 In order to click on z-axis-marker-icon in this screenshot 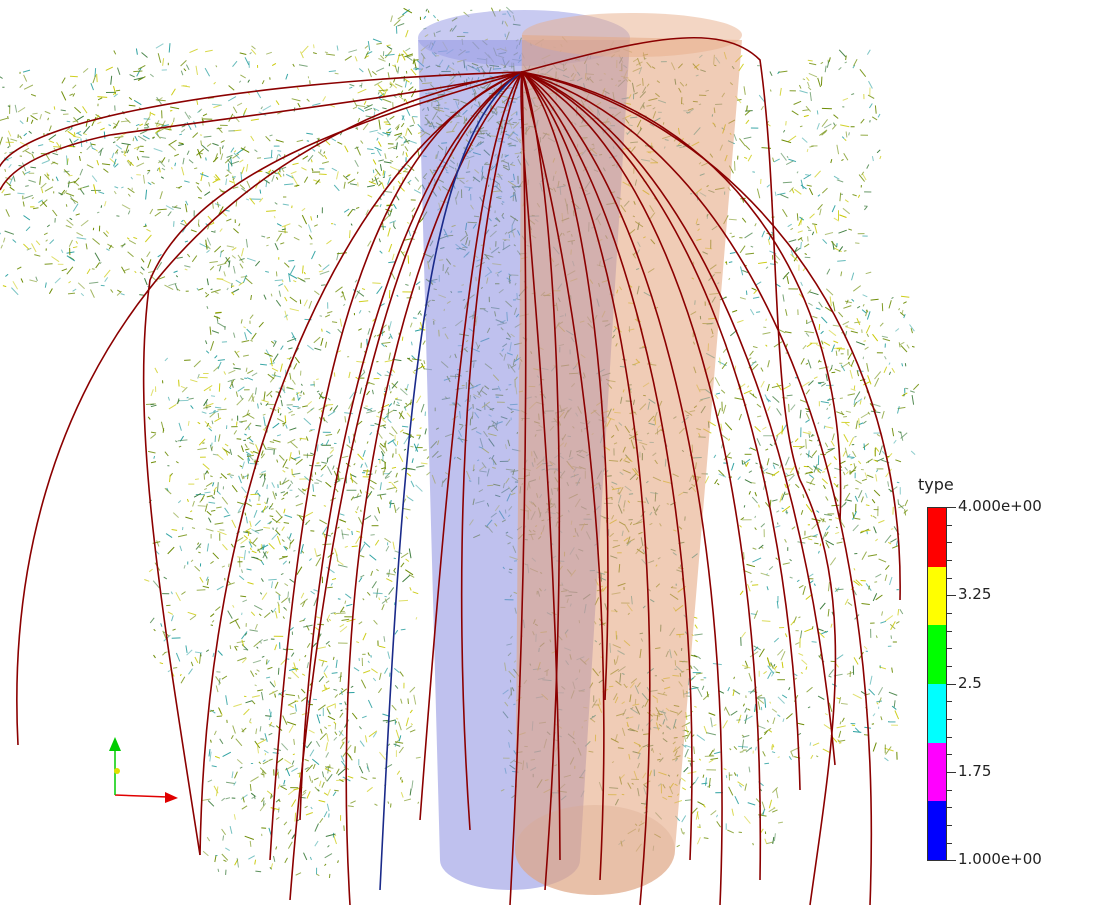, I will do `click(117, 771)`.